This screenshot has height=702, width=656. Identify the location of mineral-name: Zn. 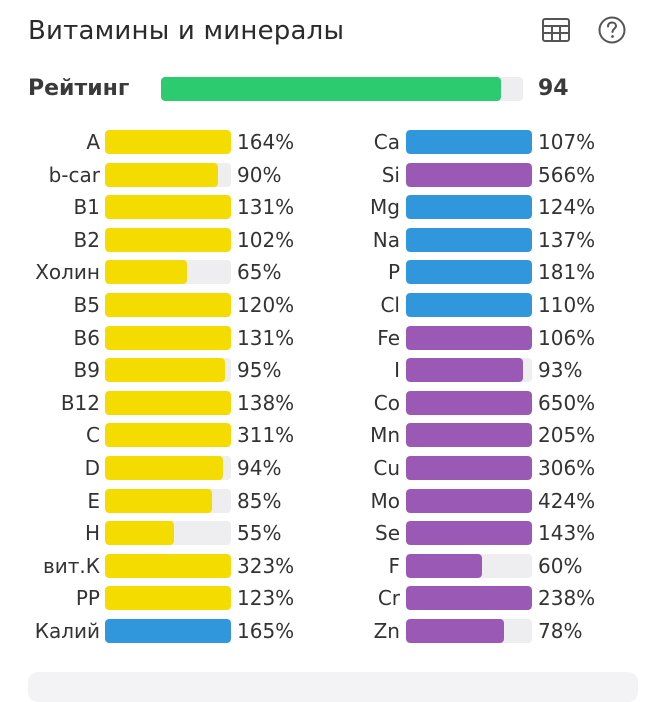
(386, 630).